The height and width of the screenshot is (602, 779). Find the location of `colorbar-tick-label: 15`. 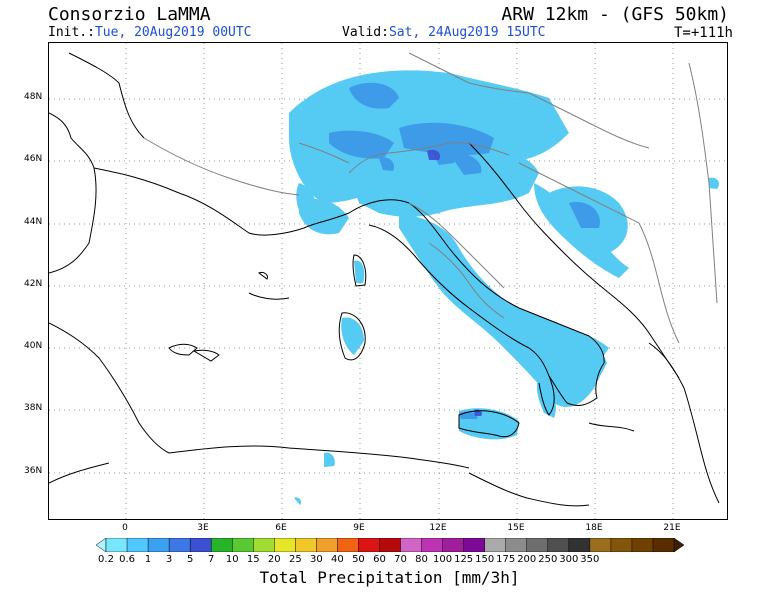

colorbar-tick-label: 15 is located at coordinates (253, 559).